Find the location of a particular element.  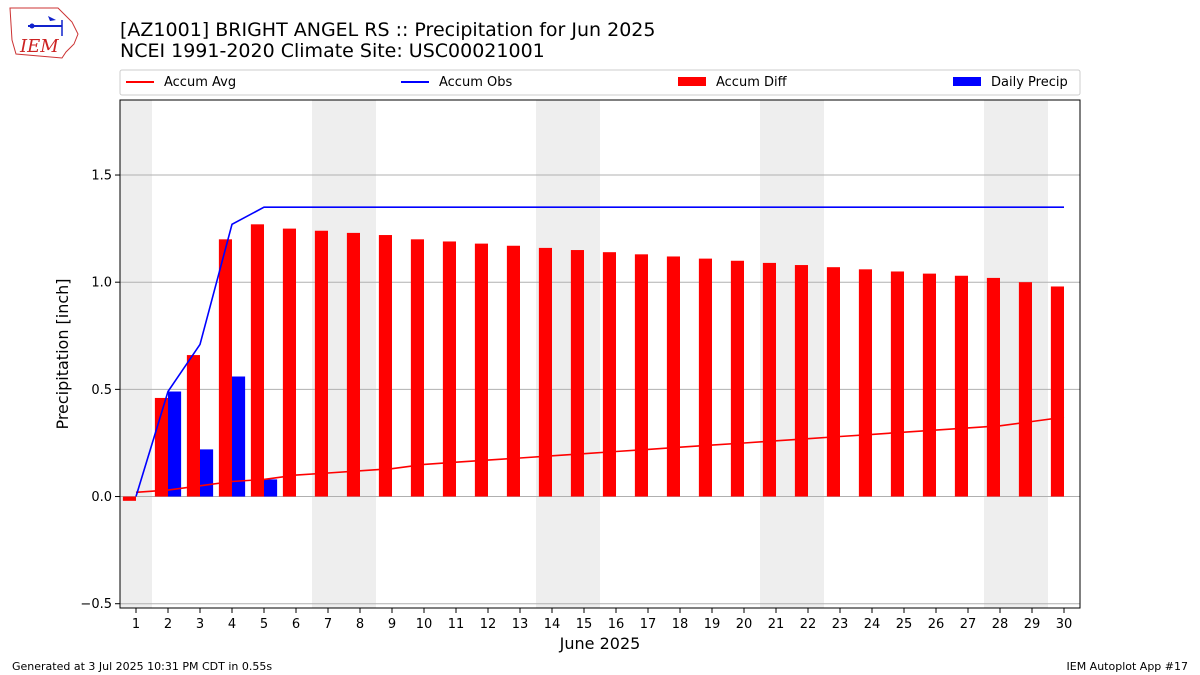

x-tick-label: 17 is located at coordinates (648, 624).